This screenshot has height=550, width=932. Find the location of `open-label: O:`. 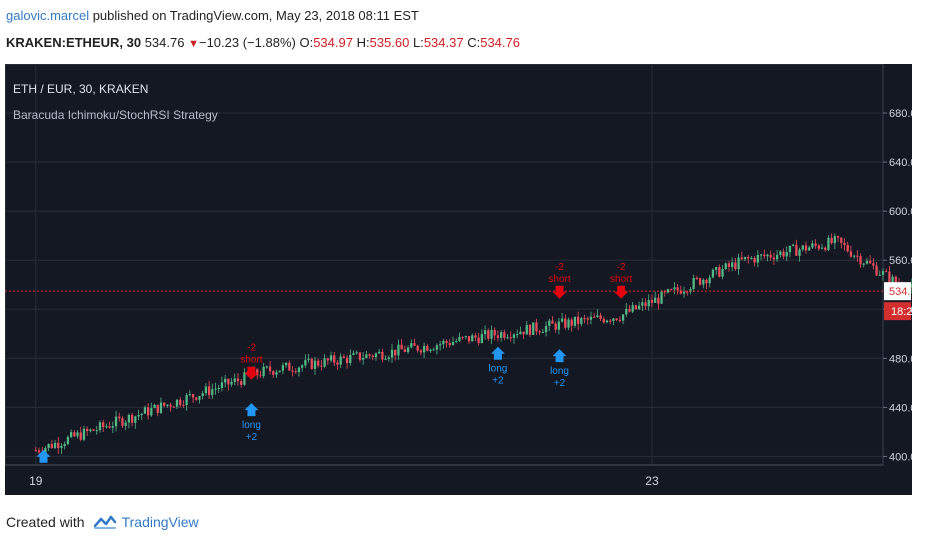

open-label: O: is located at coordinates (306, 42).